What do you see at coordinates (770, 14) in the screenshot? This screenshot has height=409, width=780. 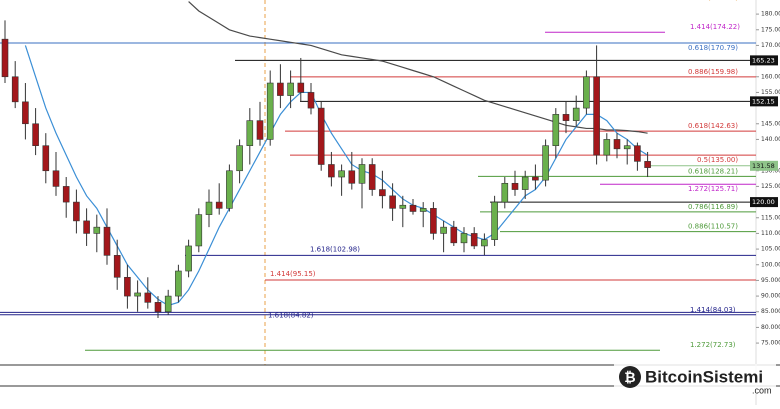 I see `y-tick-label: 180.00` at bounding box center [770, 14].